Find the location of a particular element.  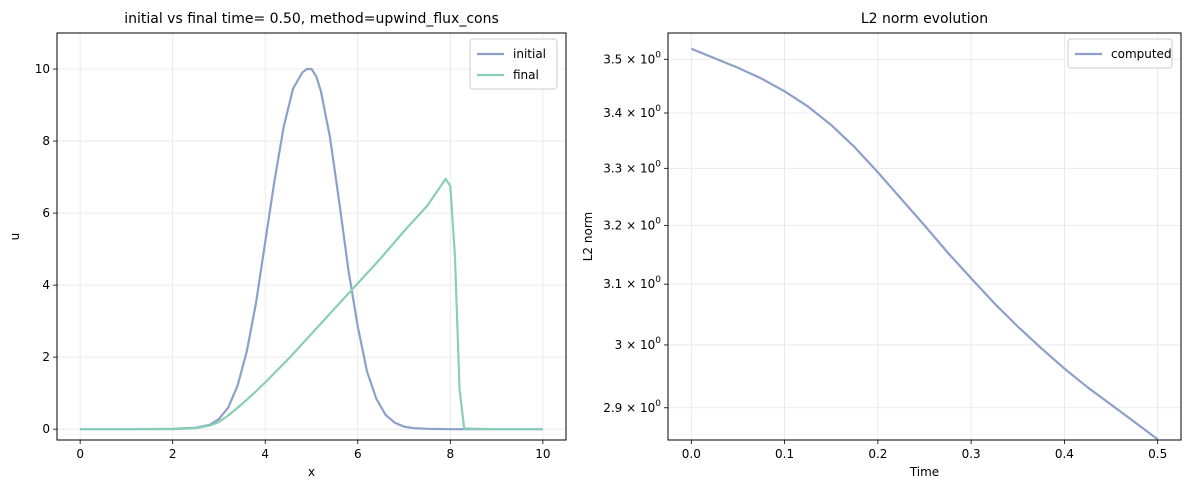

legend-label-computed: computed is located at coordinates (1141, 54).